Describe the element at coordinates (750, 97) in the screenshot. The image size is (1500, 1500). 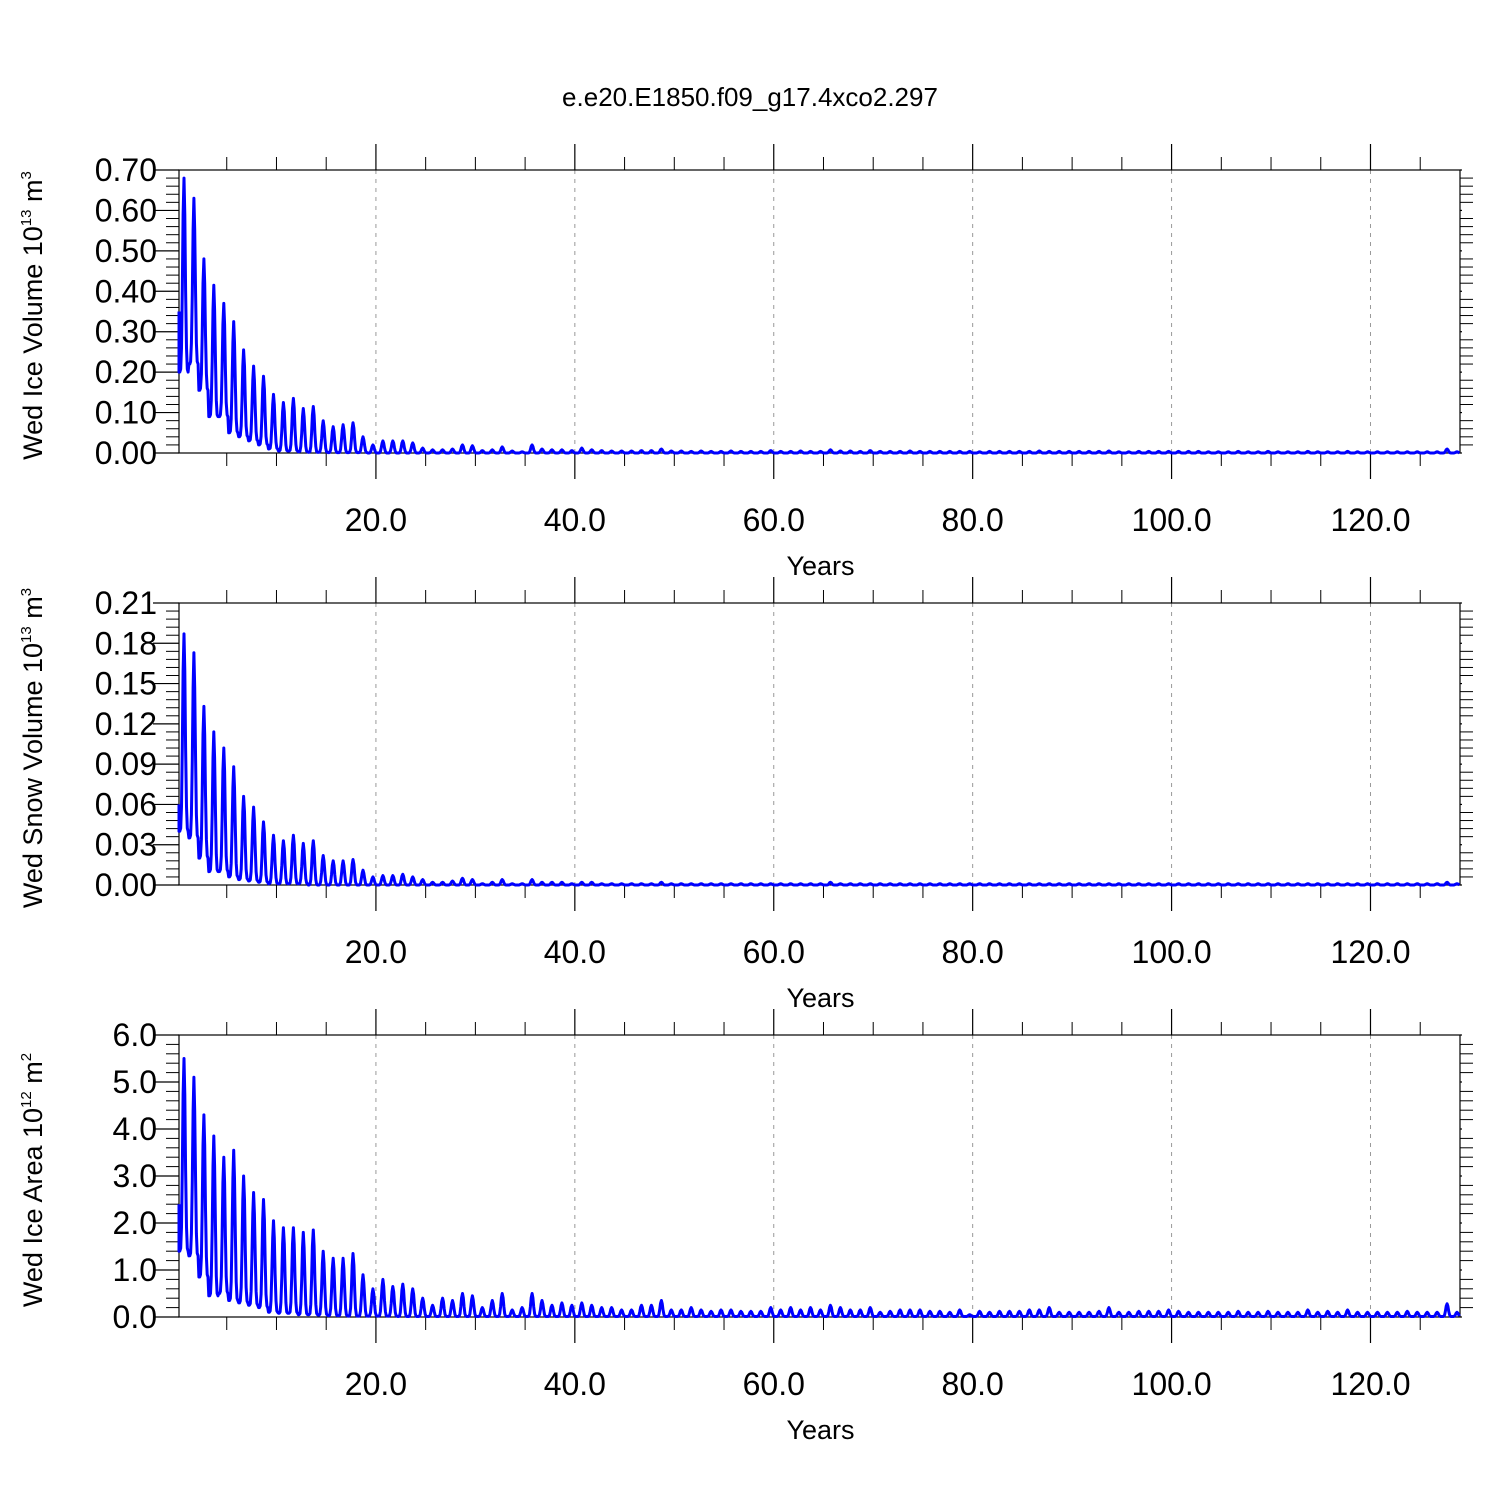
I see `figure-title: e.e20.E1850.f09_g17.4xco2.297` at that location.